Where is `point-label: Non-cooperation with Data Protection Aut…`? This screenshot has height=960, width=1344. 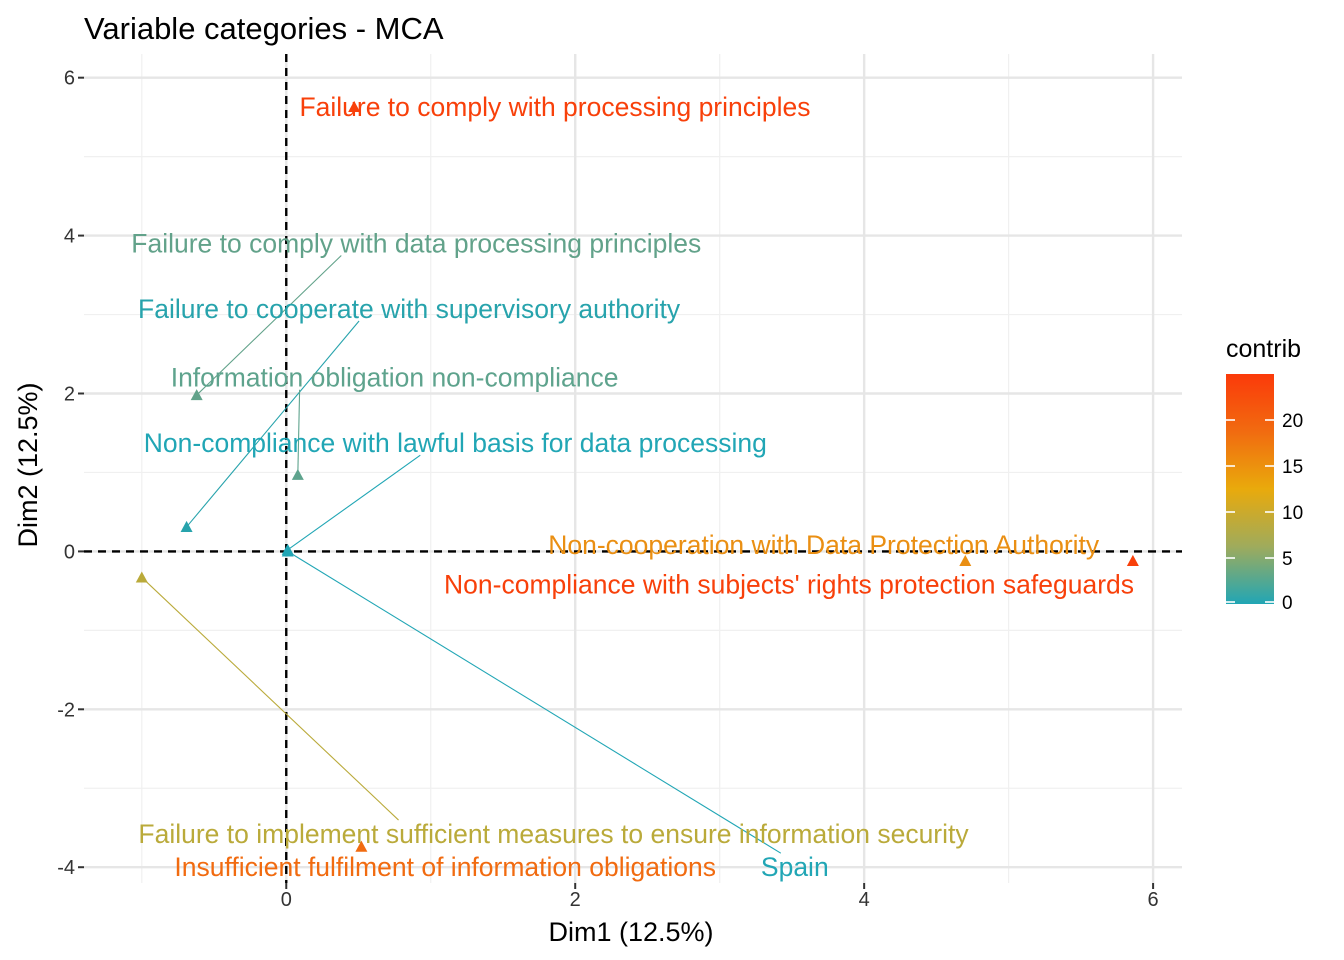
point-label: Non-cooperation with Data Protection Aut… is located at coordinates (824, 545).